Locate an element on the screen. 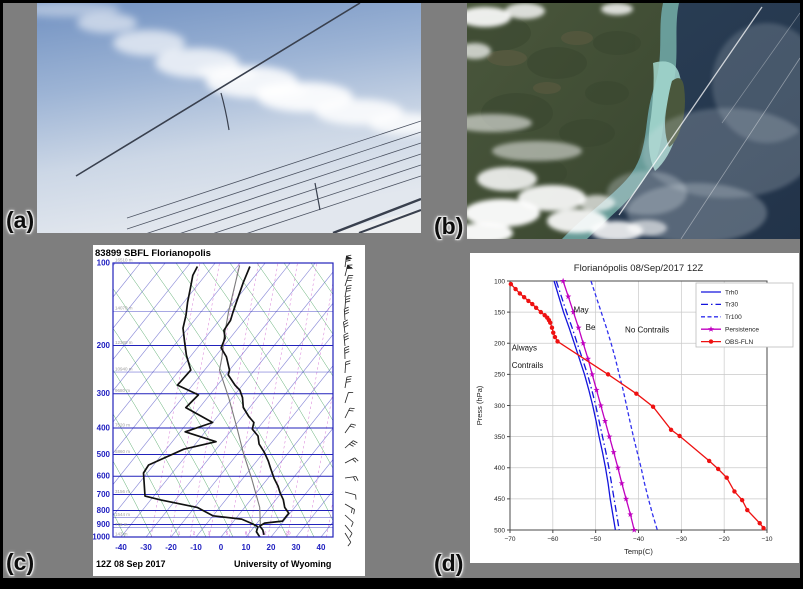 Image resolution: width=803 pixels, height=589 pixels. svg-text: May is located at coordinates (581, 310).